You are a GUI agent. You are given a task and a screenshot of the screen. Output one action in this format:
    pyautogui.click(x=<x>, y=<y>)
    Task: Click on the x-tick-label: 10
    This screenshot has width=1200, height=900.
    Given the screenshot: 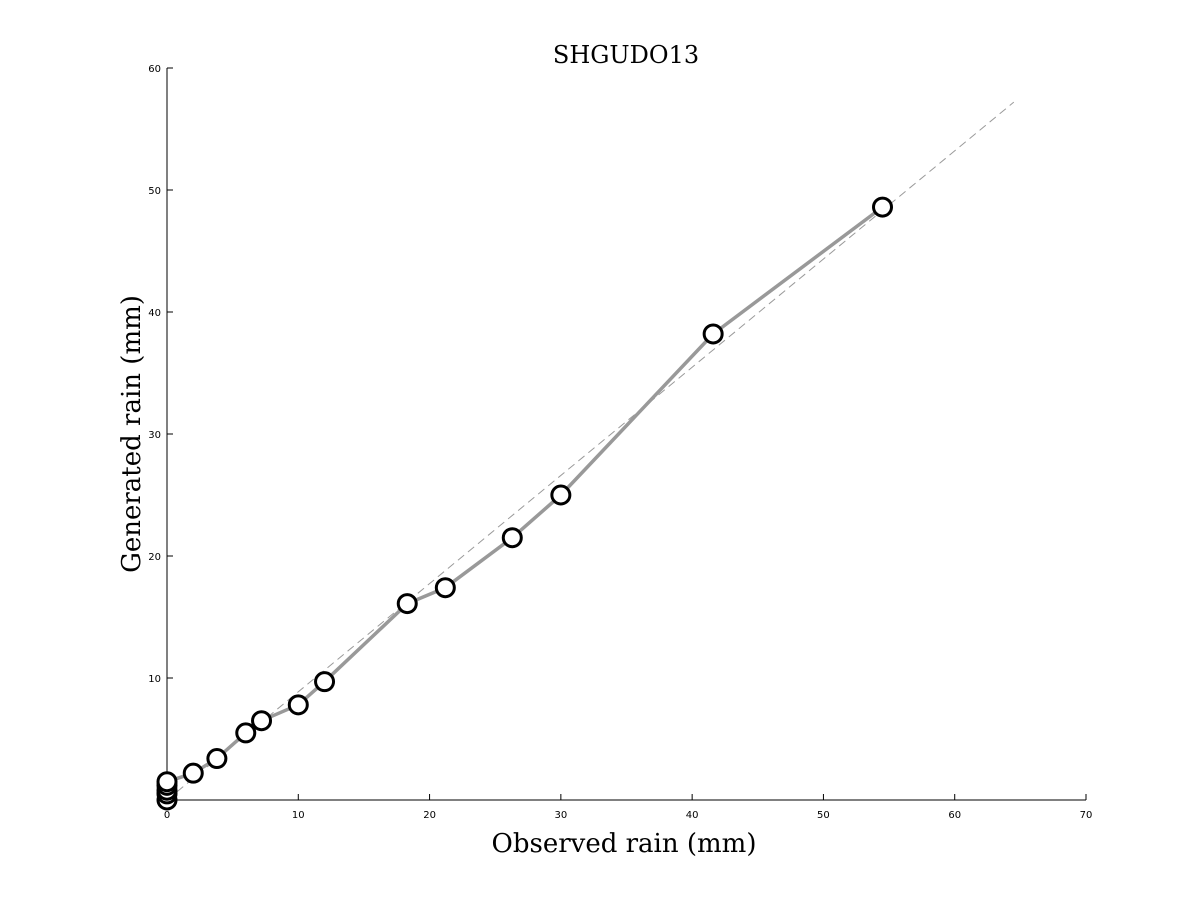 What is the action you would take?
    pyautogui.click(x=298, y=815)
    